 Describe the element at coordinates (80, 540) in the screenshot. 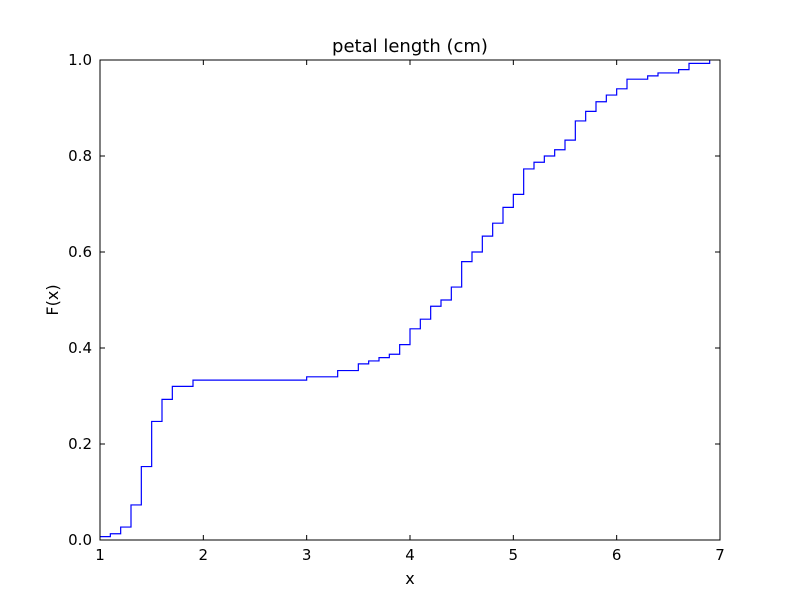

I see `y-tick-label: 0.0` at that location.